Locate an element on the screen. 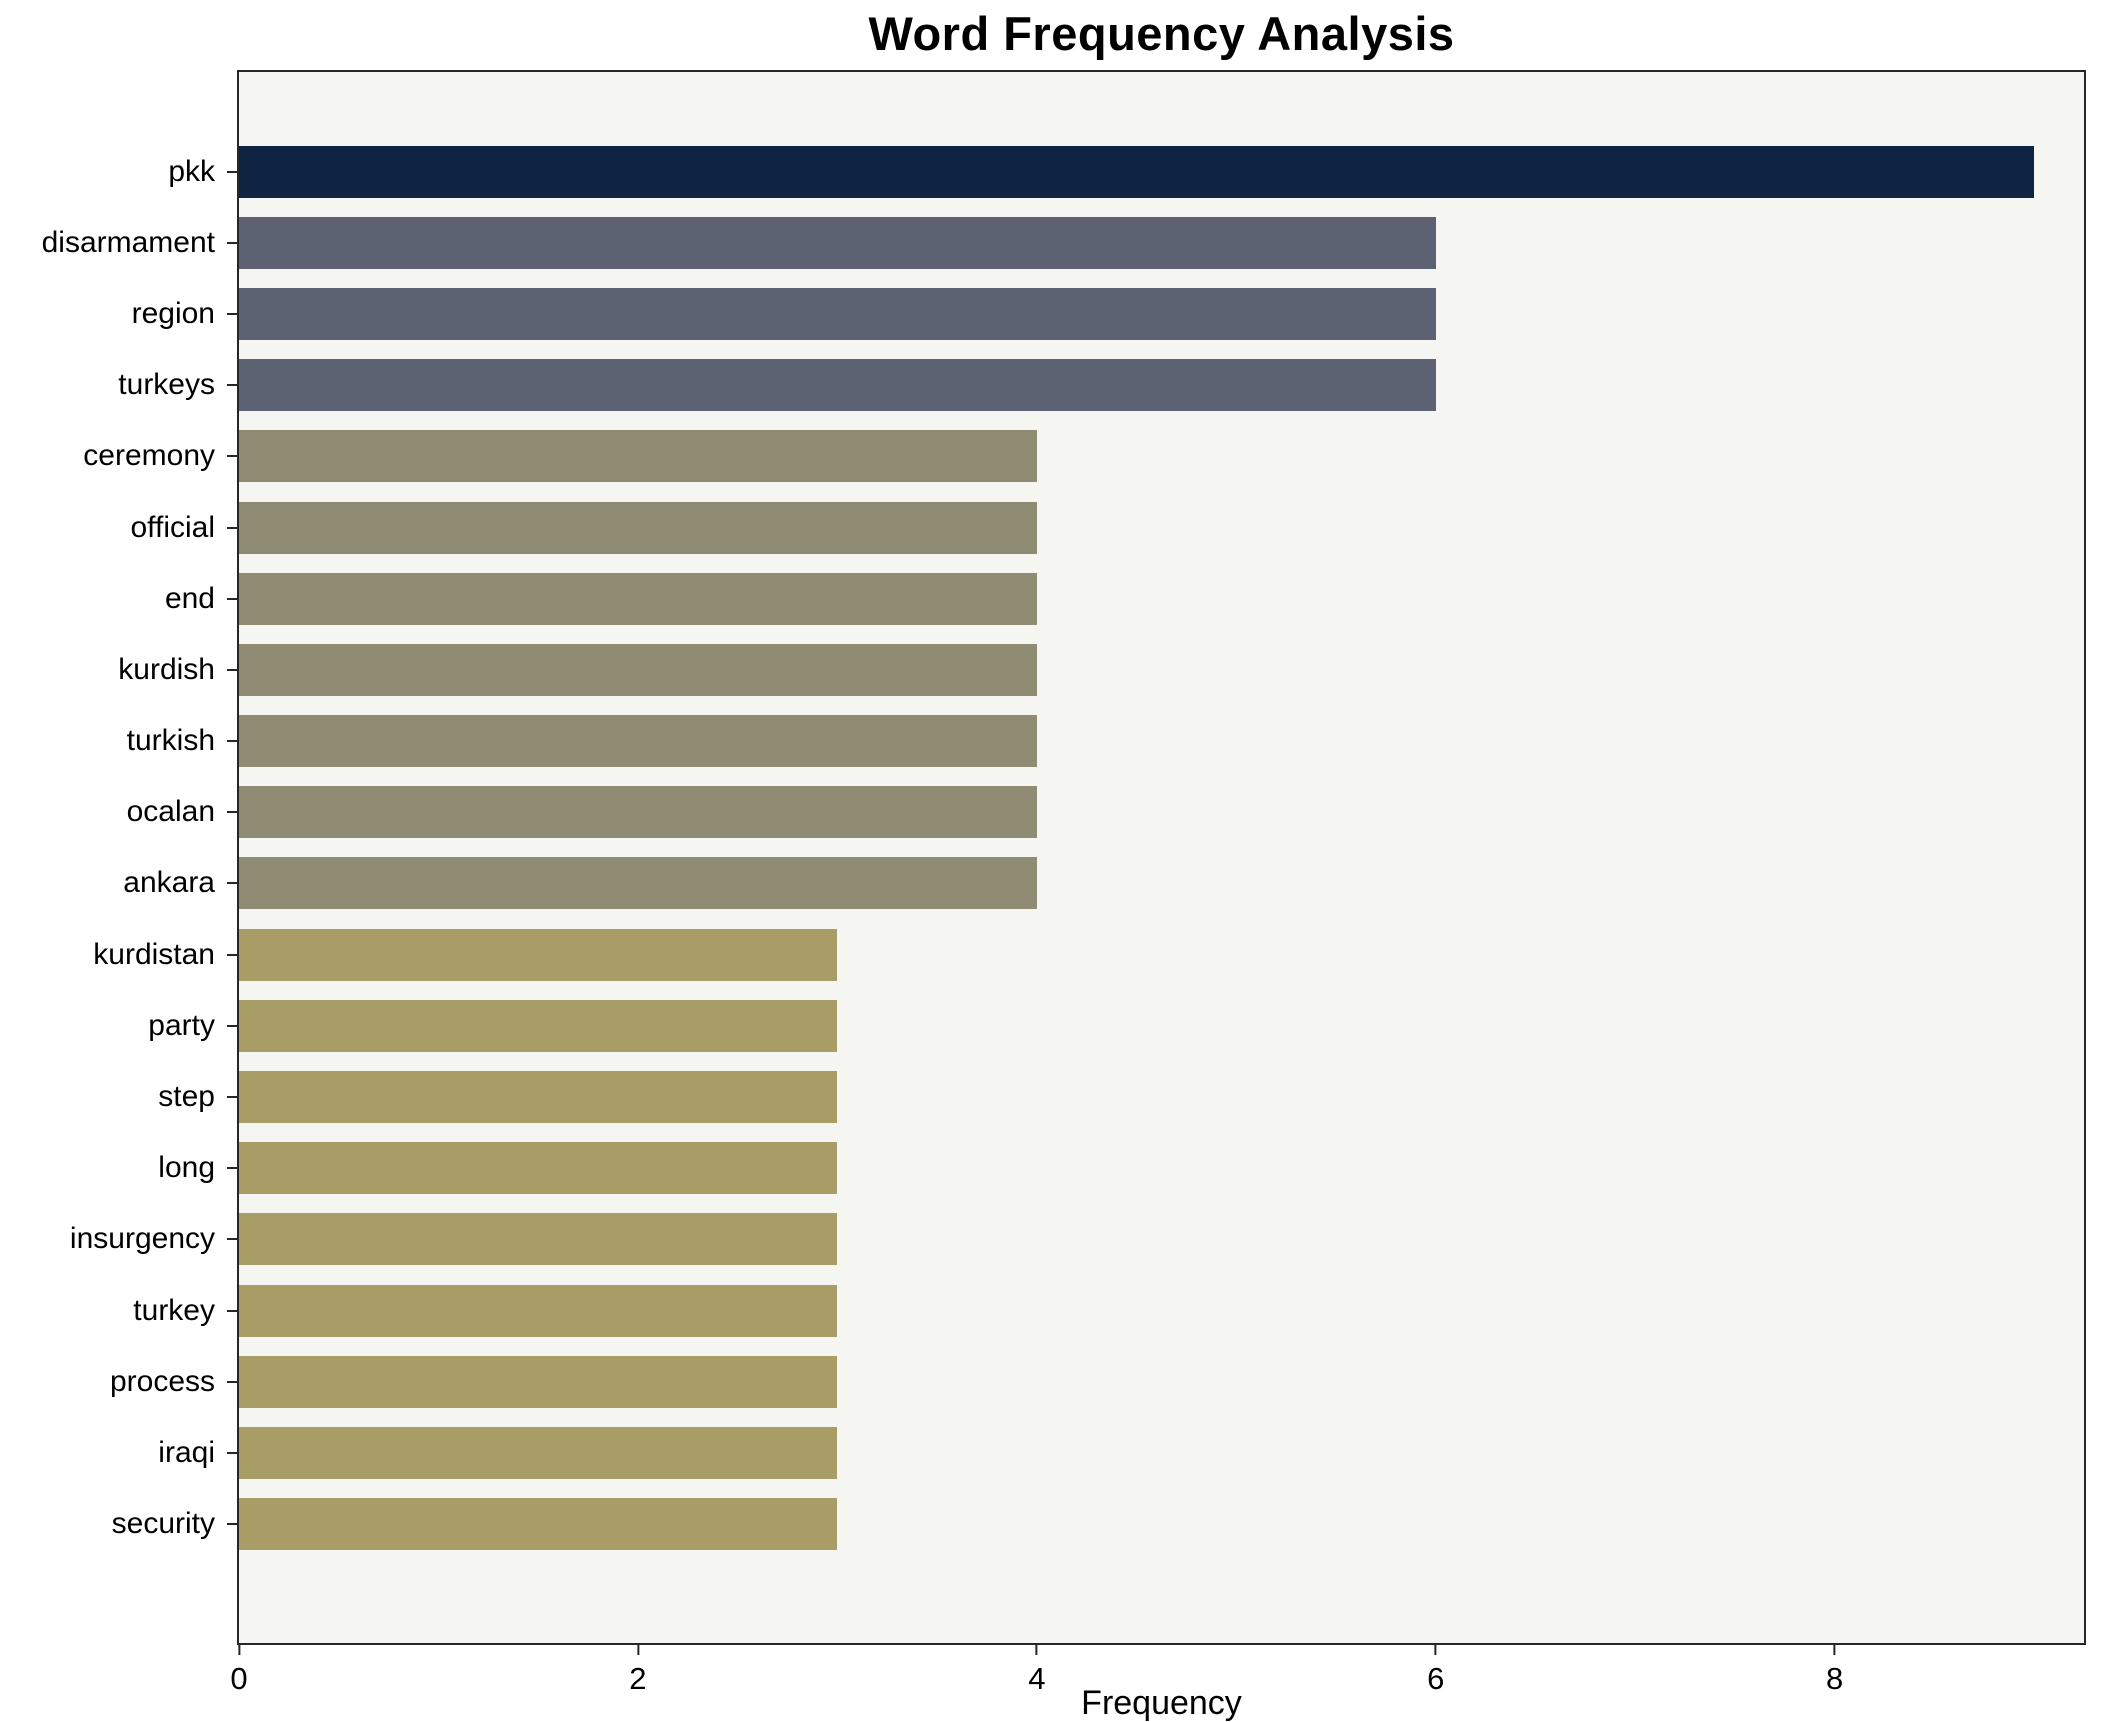 Image resolution: width=2112 pixels, height=1722 pixels. x-tick: 4 is located at coordinates (1036, 1670).